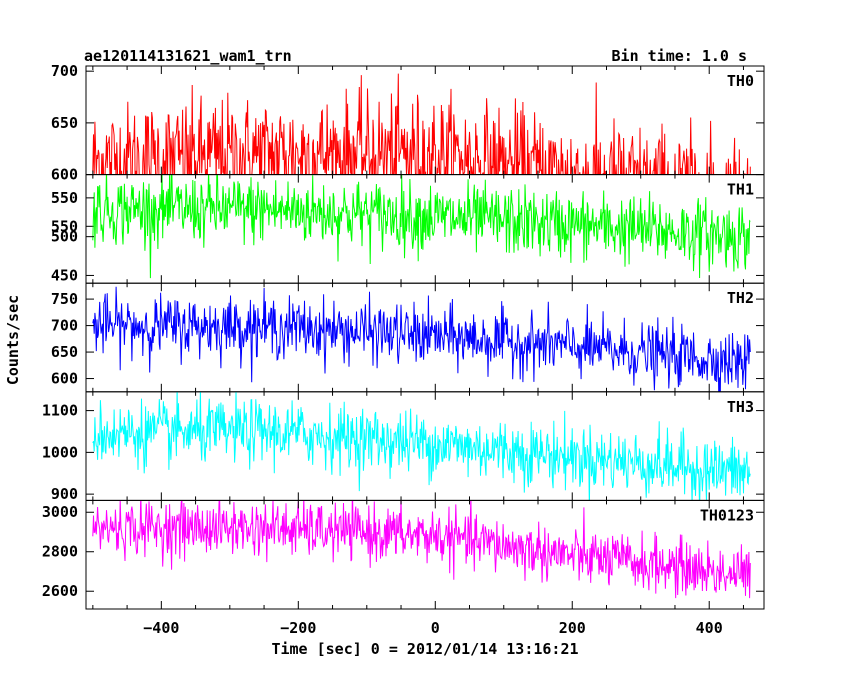  Describe the element at coordinates (424, 649) in the screenshot. I see `x-axis-label: Time [sec] 0 = 2012/01/14 13:16:21` at that location.